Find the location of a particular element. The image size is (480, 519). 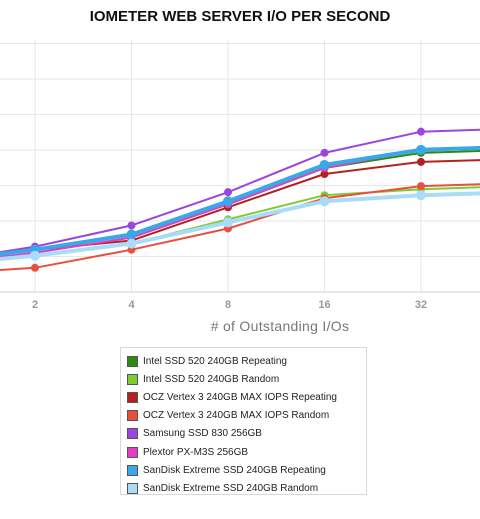

legend-label: OCZ Vertex 3 240GB MAX IOPS Random is located at coordinates (236, 416).